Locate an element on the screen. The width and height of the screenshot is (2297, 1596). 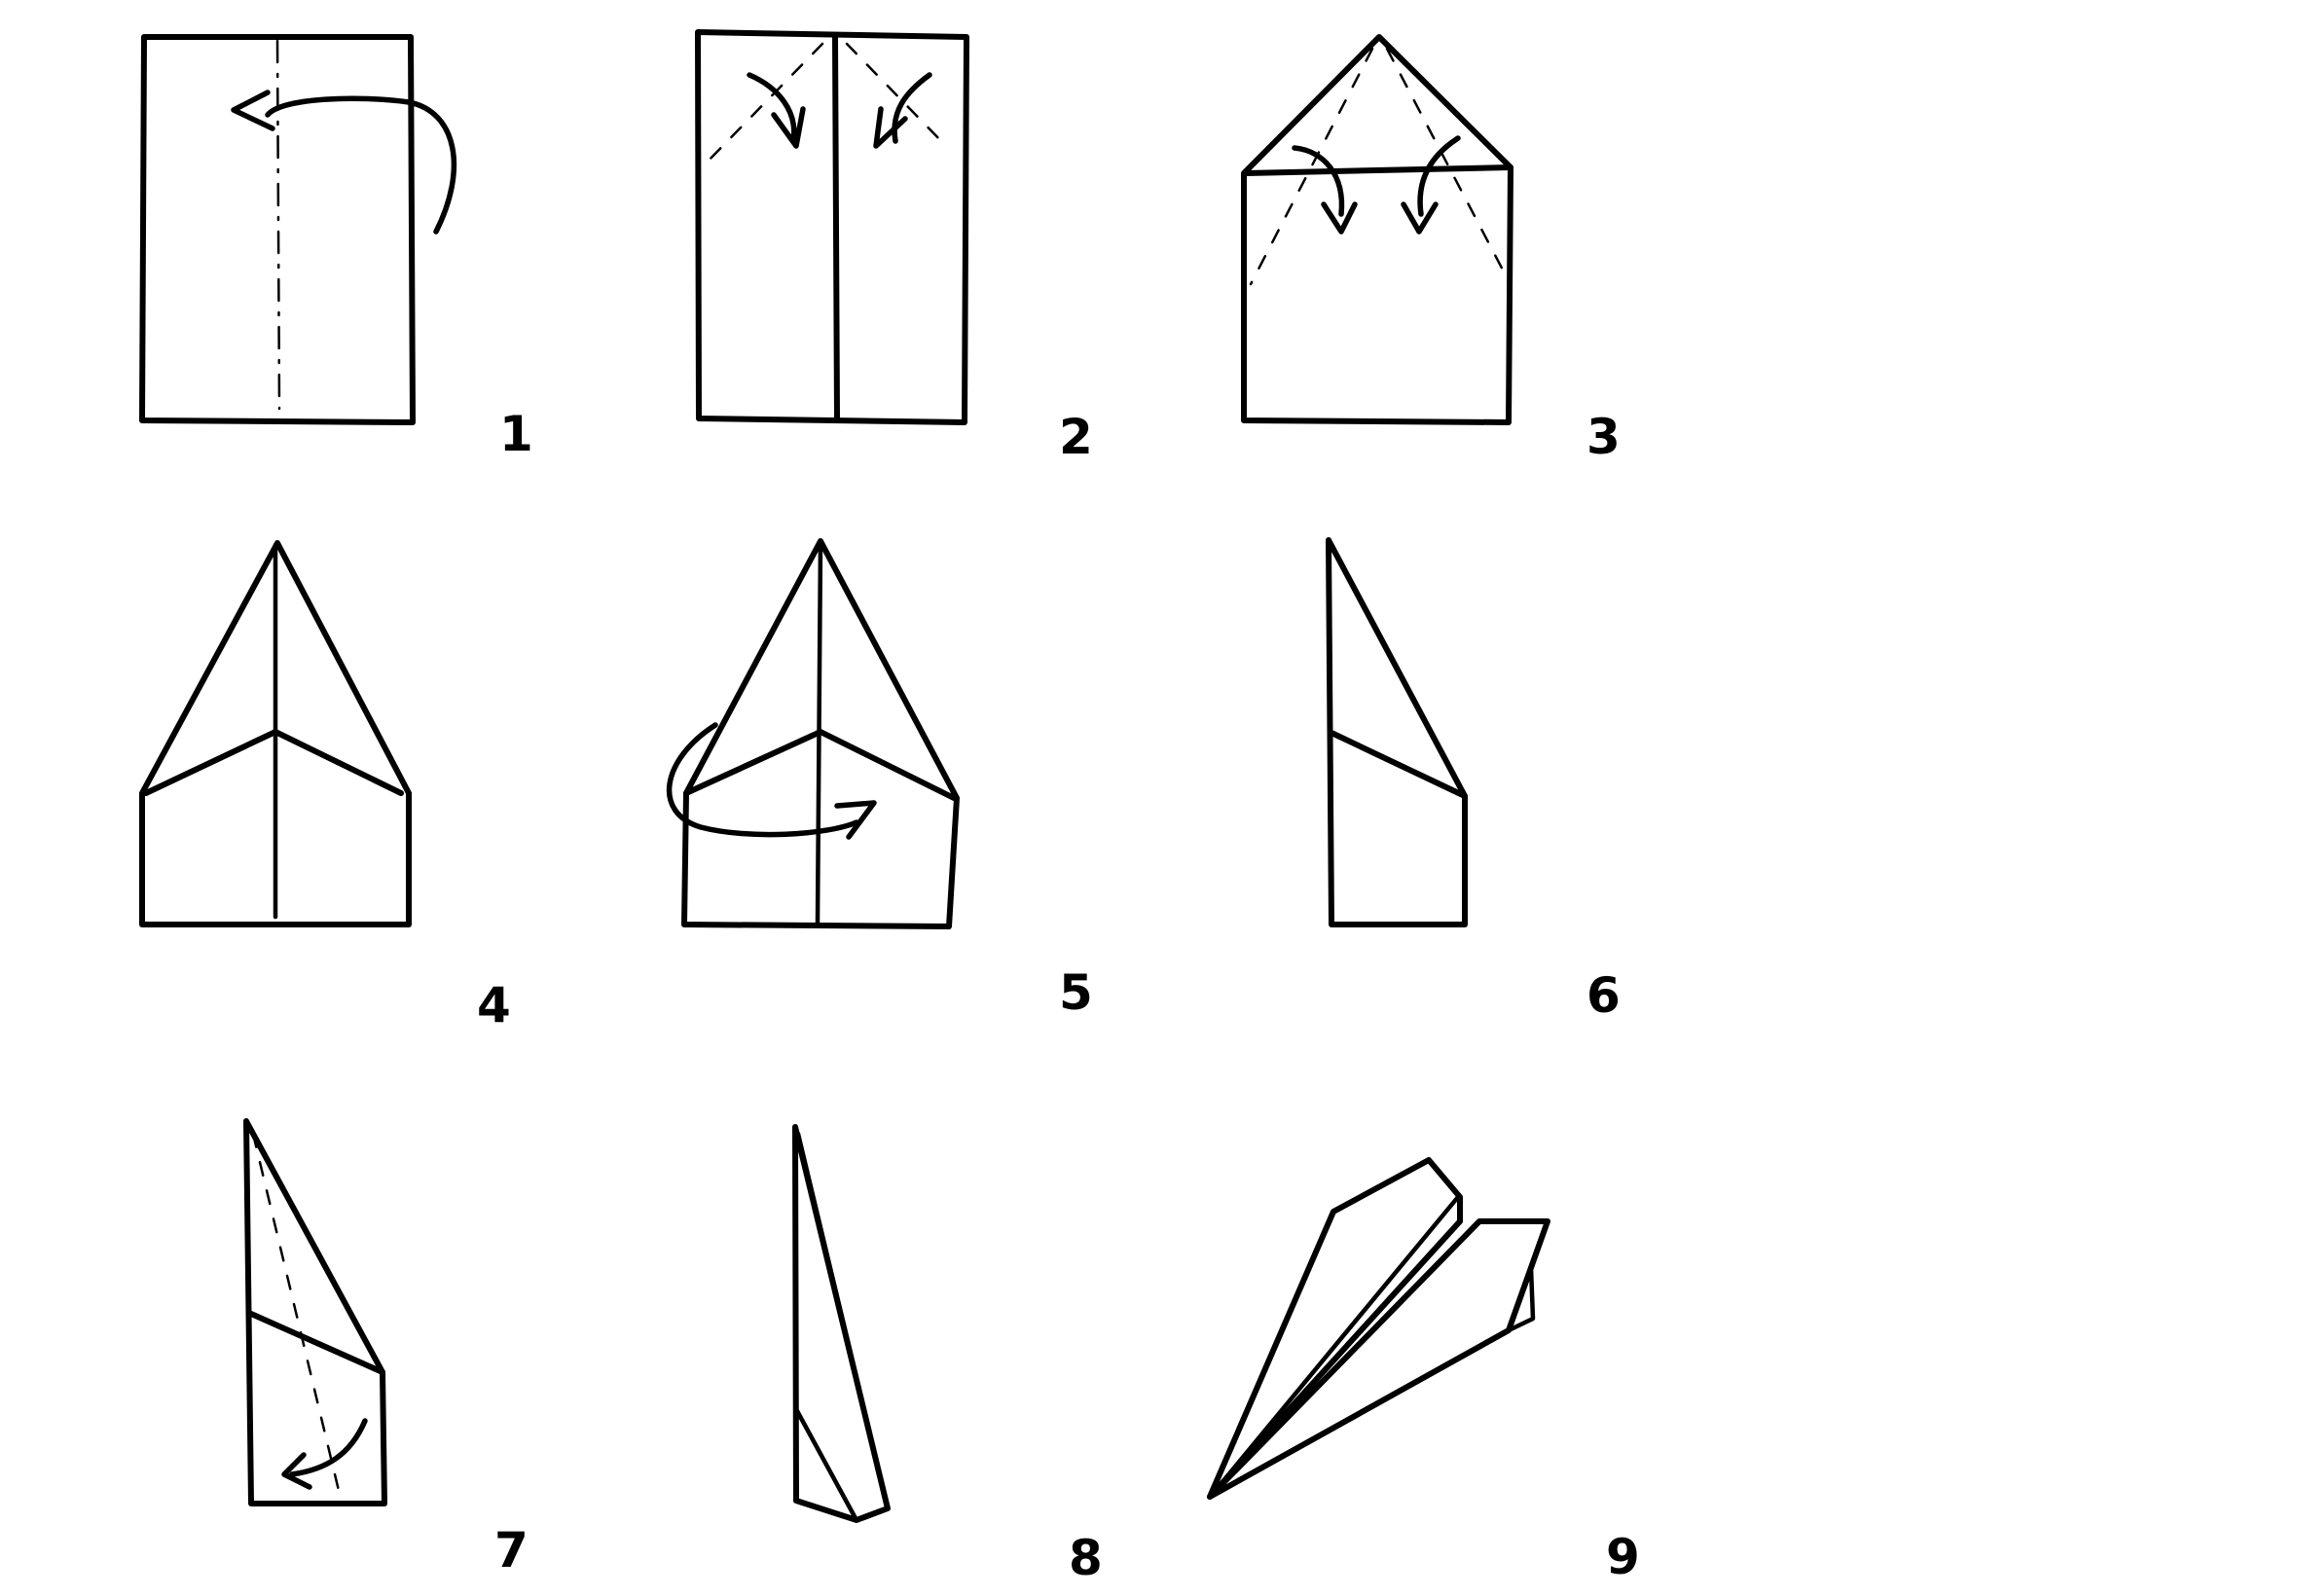
step-1: 1 is located at coordinates (336, 248).